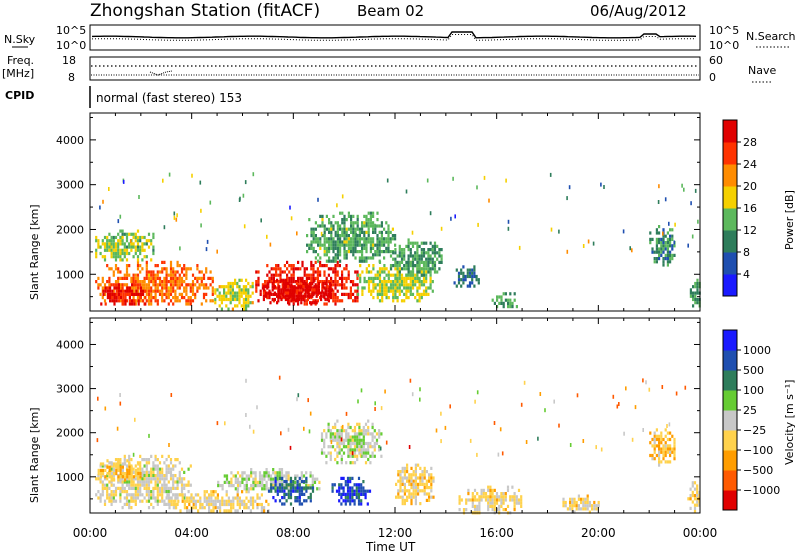  Describe the element at coordinates (400, 38) in the screenshot. I see `noise-strip: N.Sky 10^5 10^0 10^5 10^0 N.Search` at that location.